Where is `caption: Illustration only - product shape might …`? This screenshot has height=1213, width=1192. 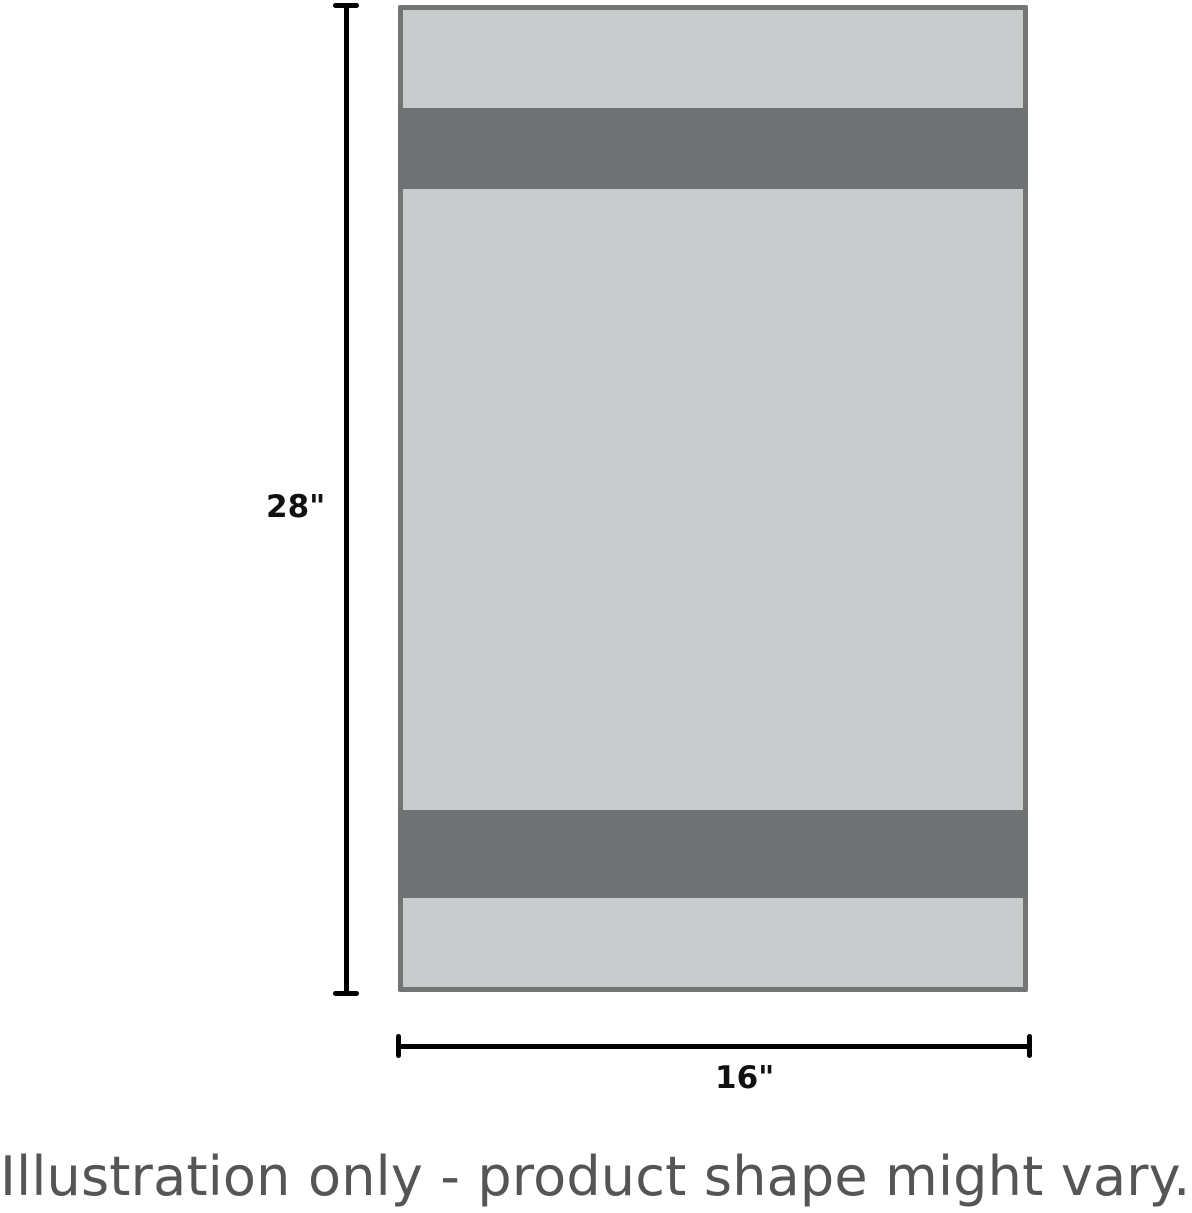 caption: Illustration only - product shape might … is located at coordinates (595, 1176).